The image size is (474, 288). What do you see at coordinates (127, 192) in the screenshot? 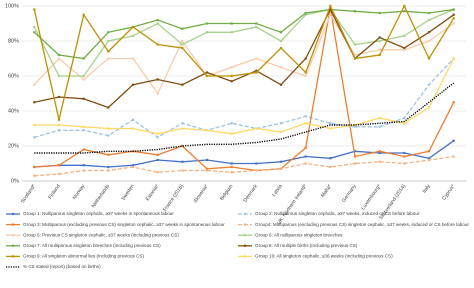
I see `x-tick-label: Sweden` at bounding box center [127, 192].